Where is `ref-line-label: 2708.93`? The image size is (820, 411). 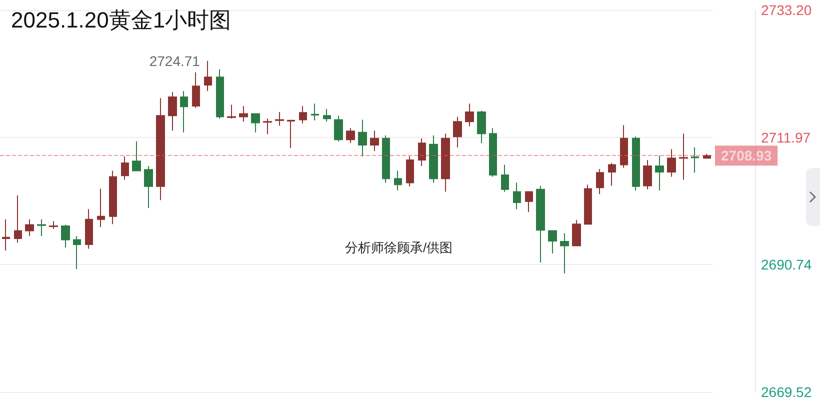
ref-line-label: 2708.93 is located at coordinates (746, 156).